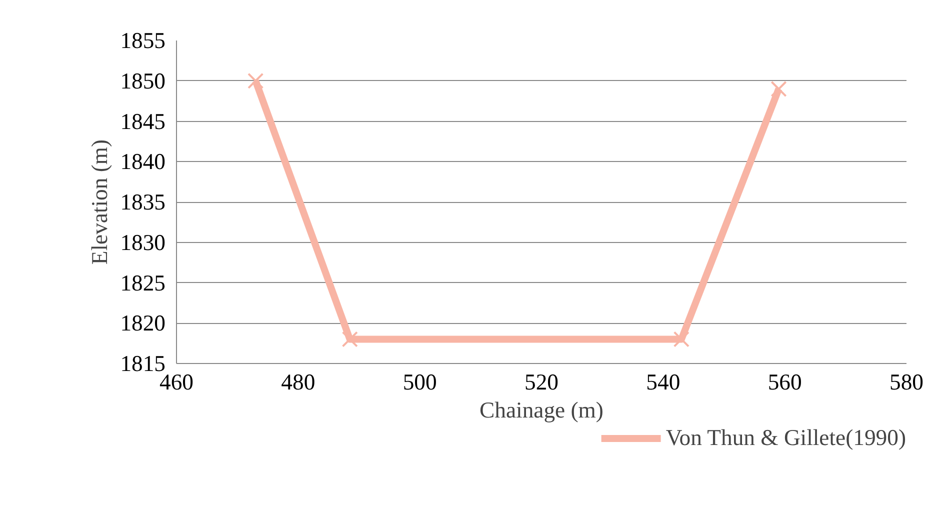  Describe the element at coordinates (663, 382) in the screenshot. I see `x-tick-label: 540` at that location.